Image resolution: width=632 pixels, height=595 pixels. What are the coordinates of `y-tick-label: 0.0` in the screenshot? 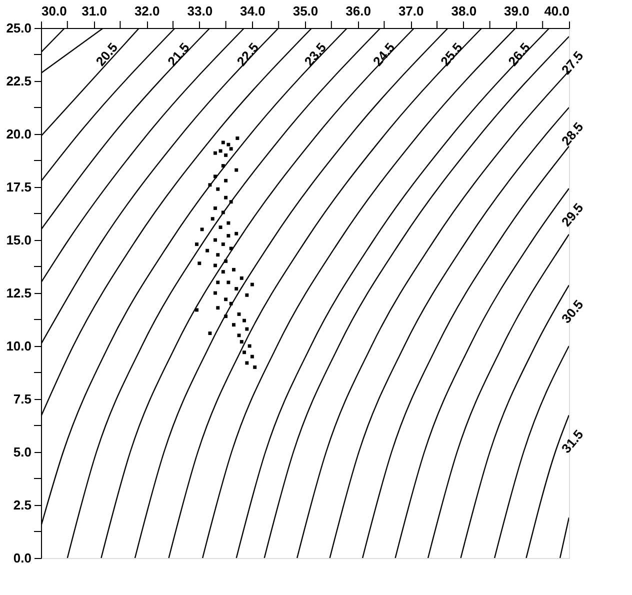 It's located at (22, 558).